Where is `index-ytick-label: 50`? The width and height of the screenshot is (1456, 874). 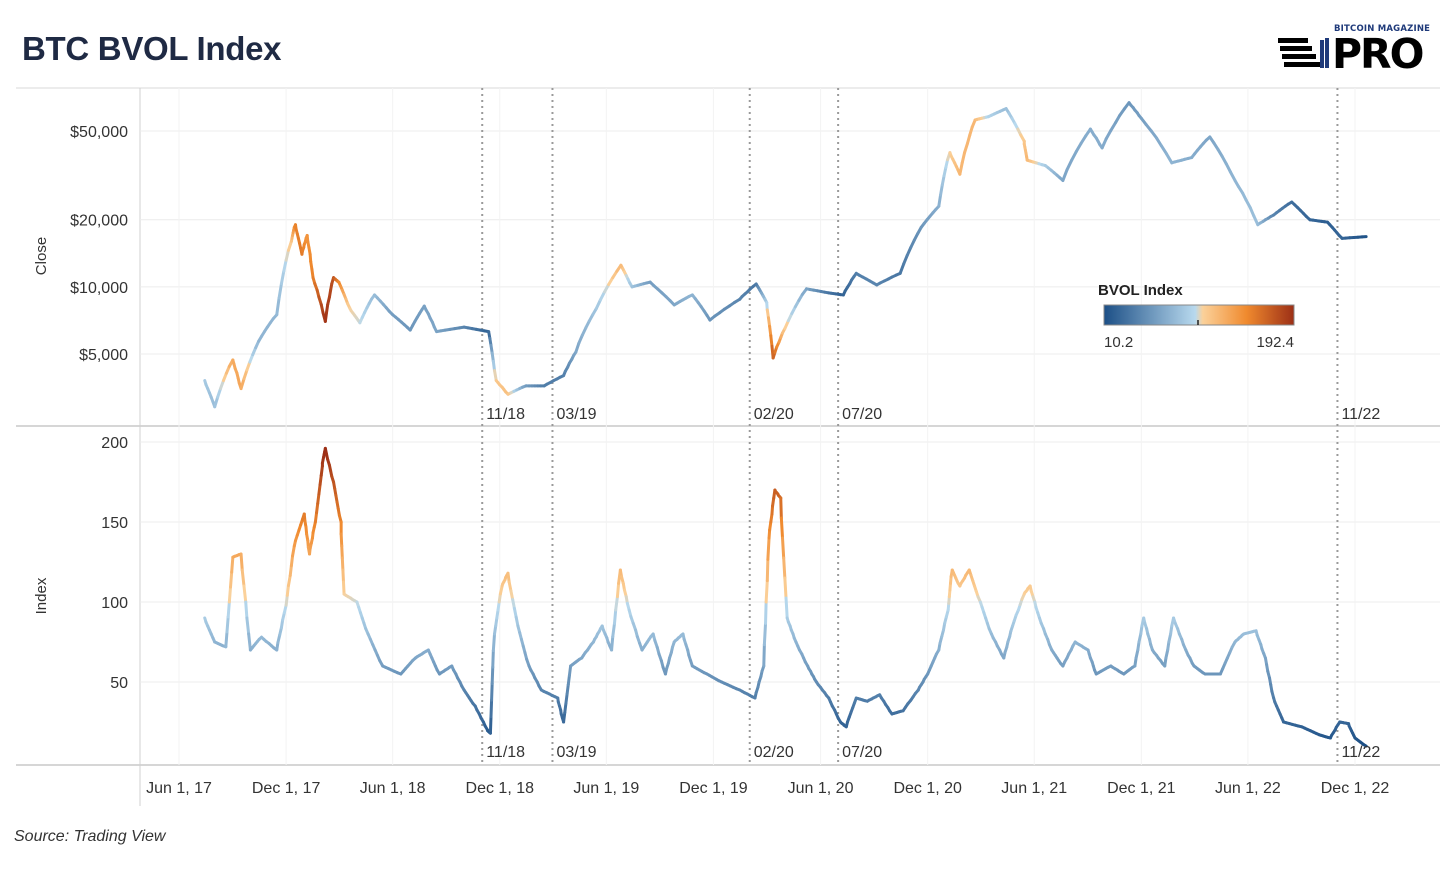 index-ytick-label: 50 is located at coordinates (119, 683).